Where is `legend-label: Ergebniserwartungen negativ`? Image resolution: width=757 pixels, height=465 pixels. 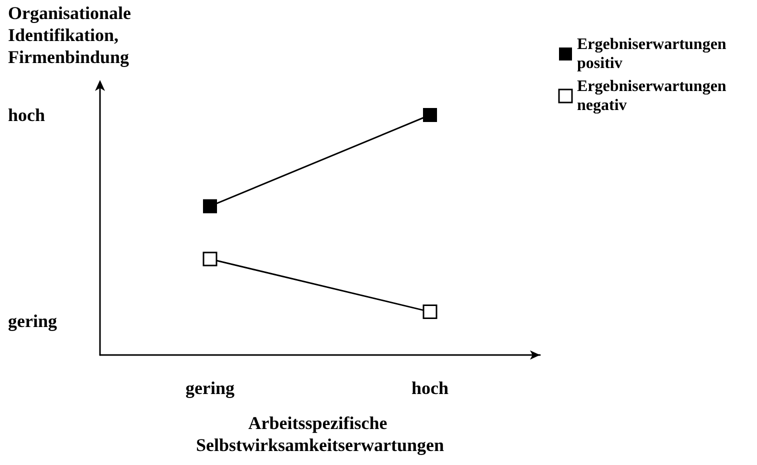
legend-label: Ergebniserwartungen negativ is located at coordinates (653, 96).